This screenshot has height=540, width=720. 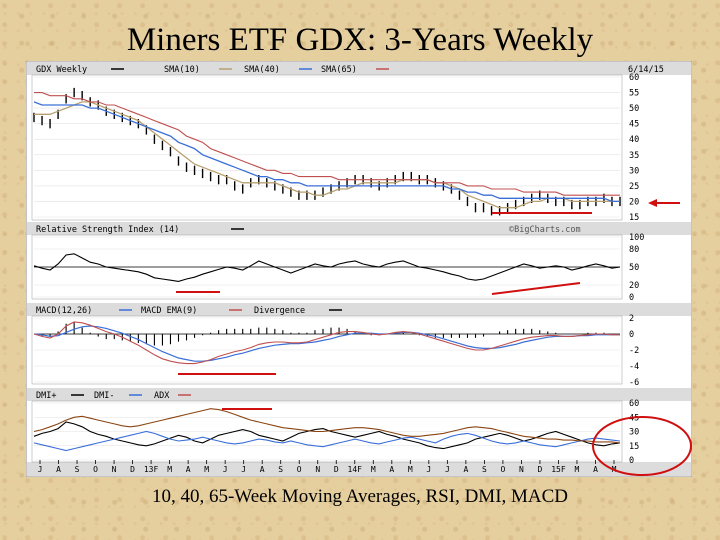 What do you see at coordinates (631, 319) in the screenshot?
I see `macd-tick-label: 2` at bounding box center [631, 319].